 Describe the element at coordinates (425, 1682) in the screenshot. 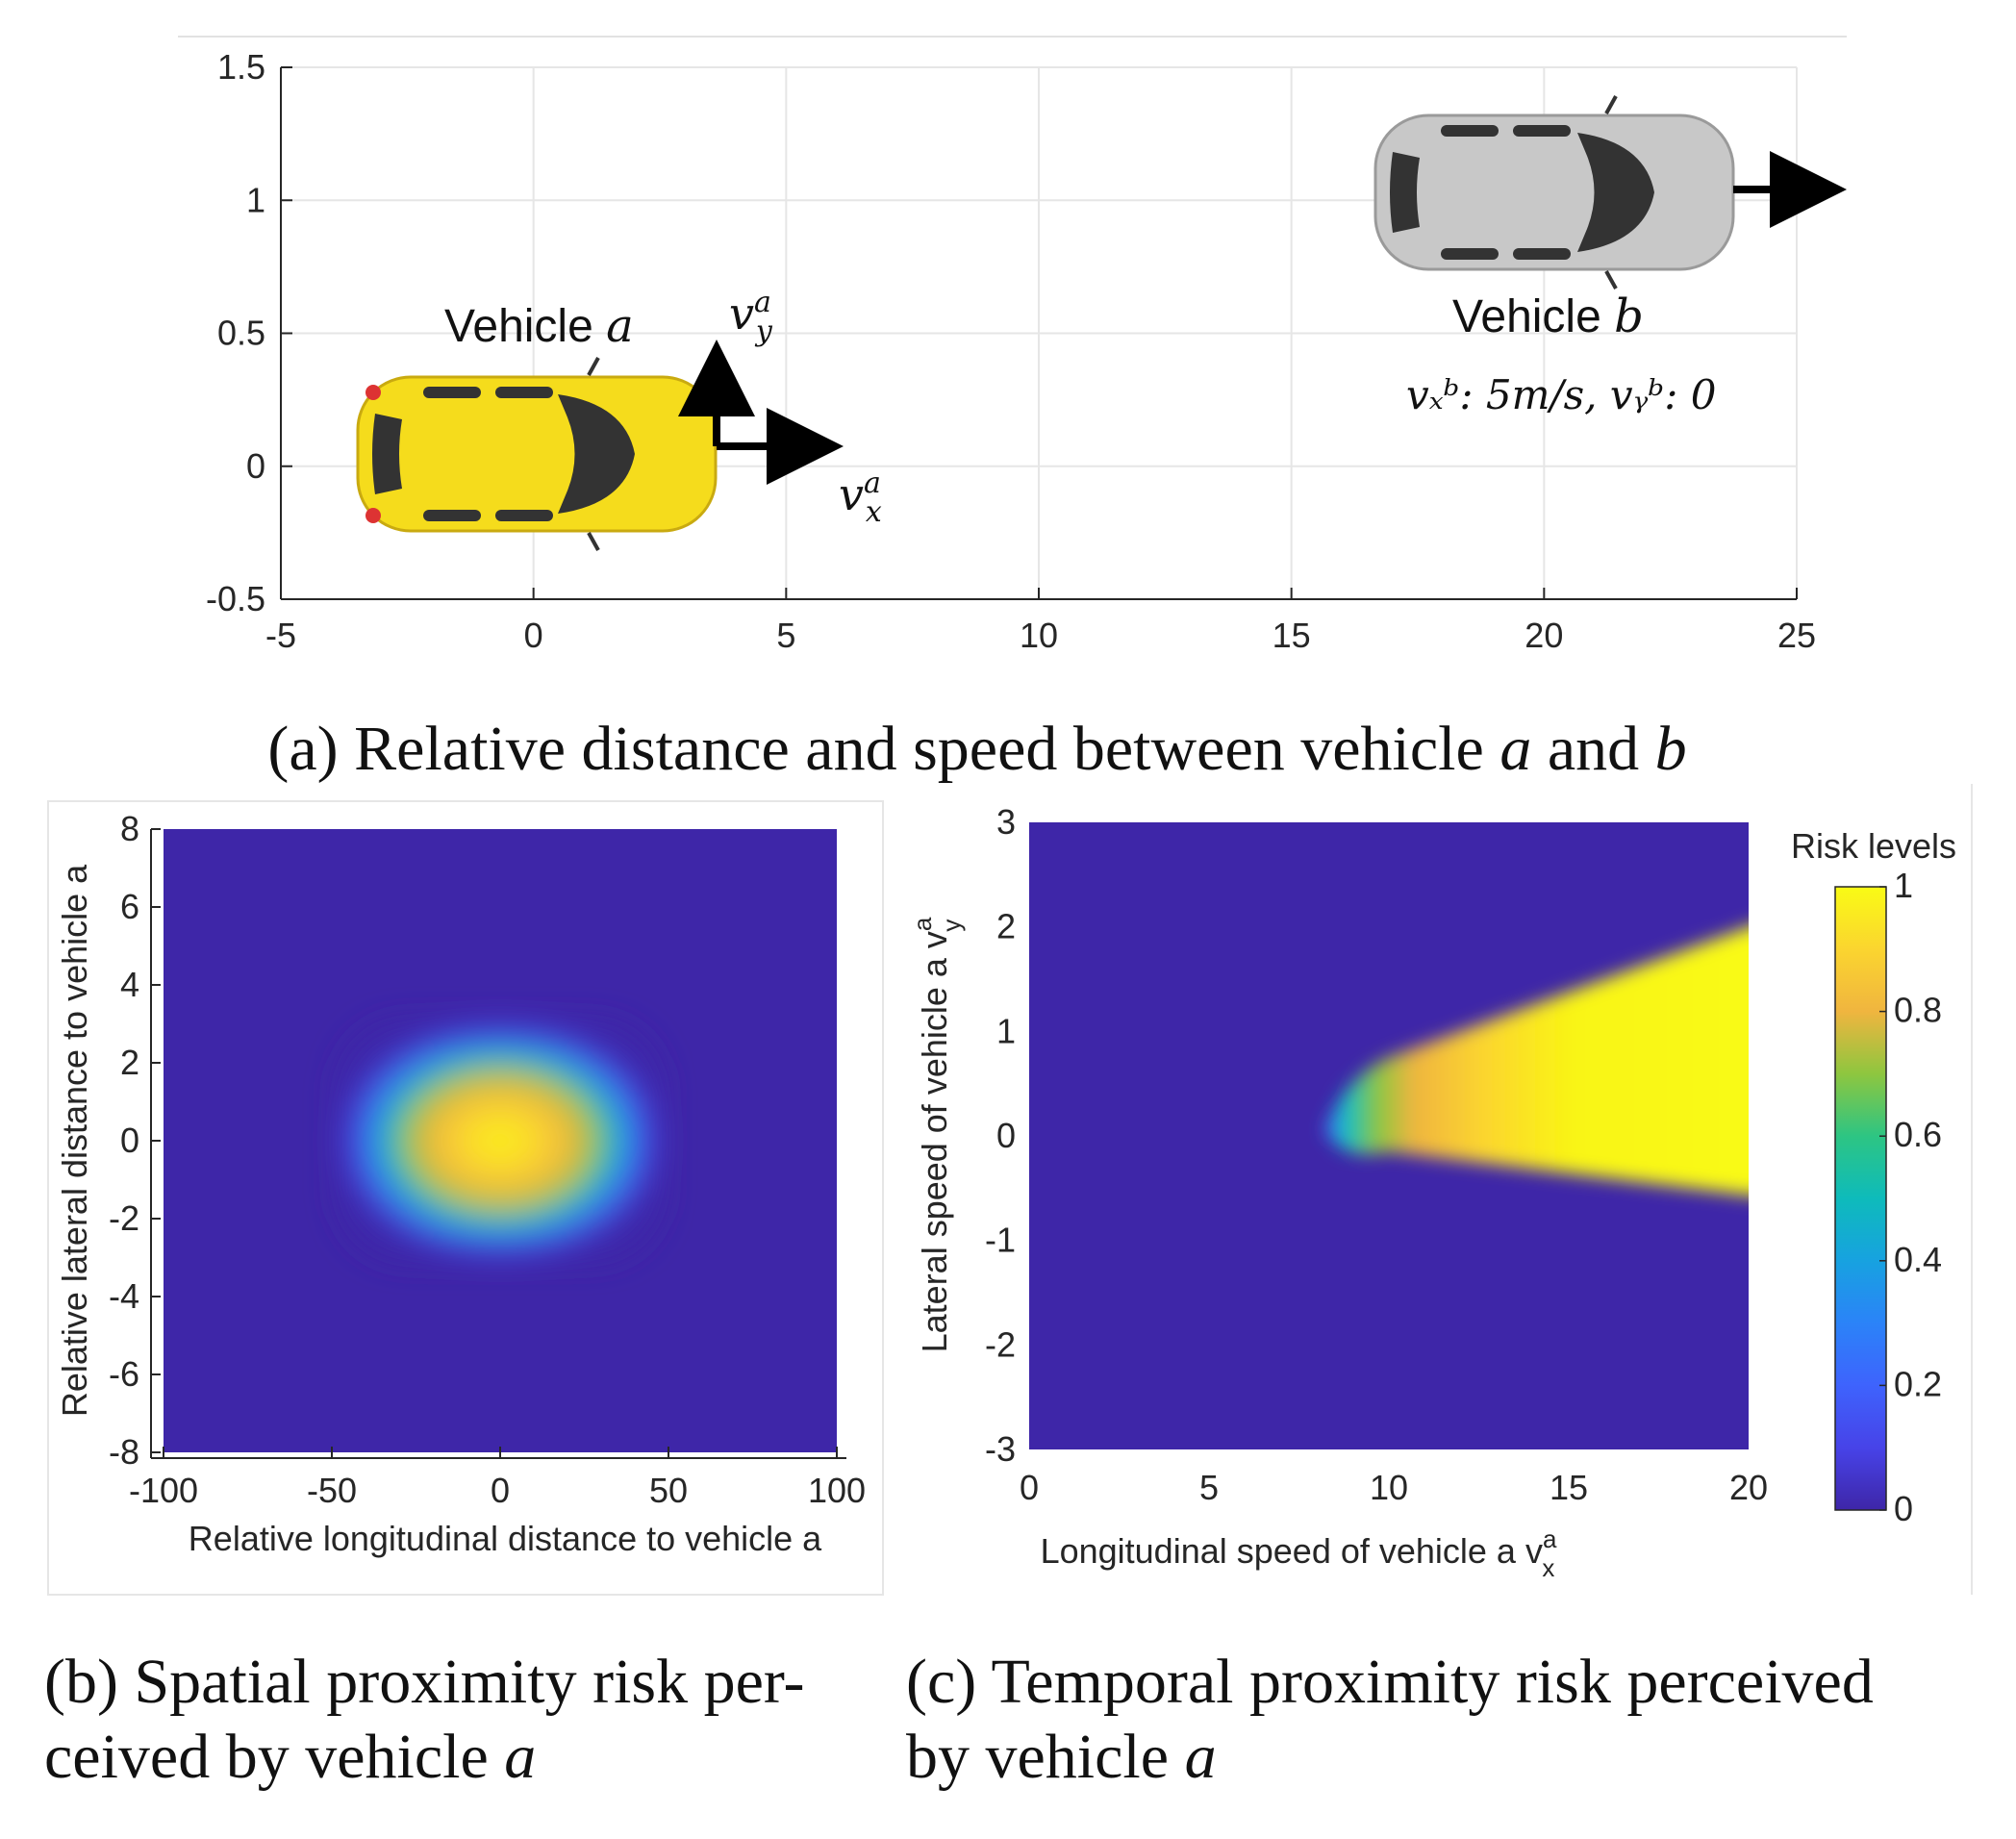

I see `caption-b-line1: (b) Spatial proximity risk per-` at that location.